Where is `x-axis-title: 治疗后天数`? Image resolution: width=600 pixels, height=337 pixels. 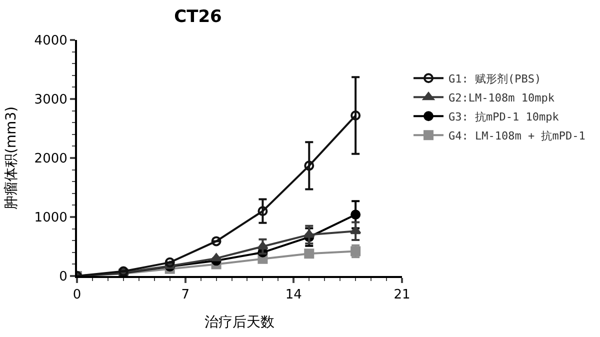
x-axis-title: 治疗后天数 is located at coordinates (239, 322).